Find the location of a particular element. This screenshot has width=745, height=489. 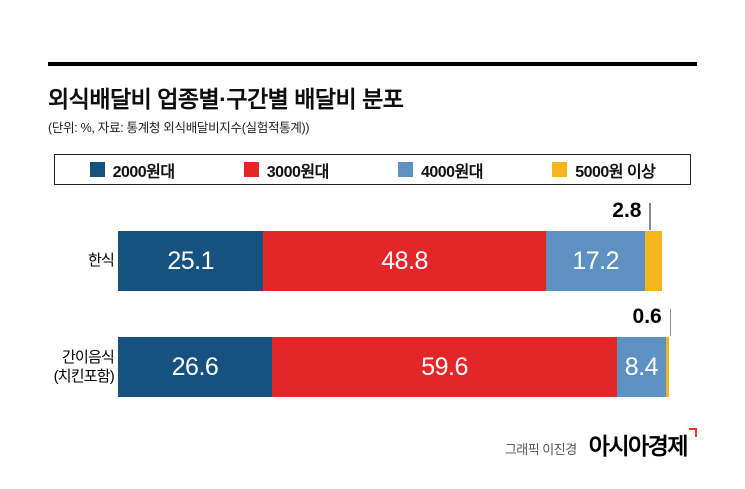

legend-item: 4000원대 is located at coordinates (440, 170).